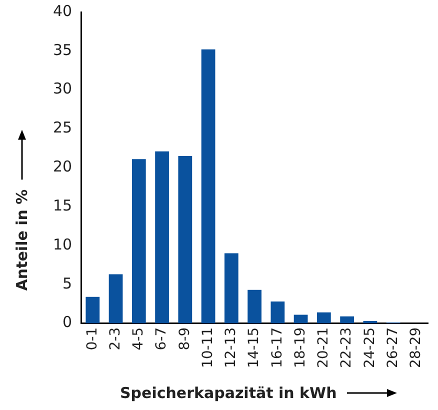  Describe the element at coordinates (62, 244) in the screenshot. I see `y-tick-label: 10` at that location.